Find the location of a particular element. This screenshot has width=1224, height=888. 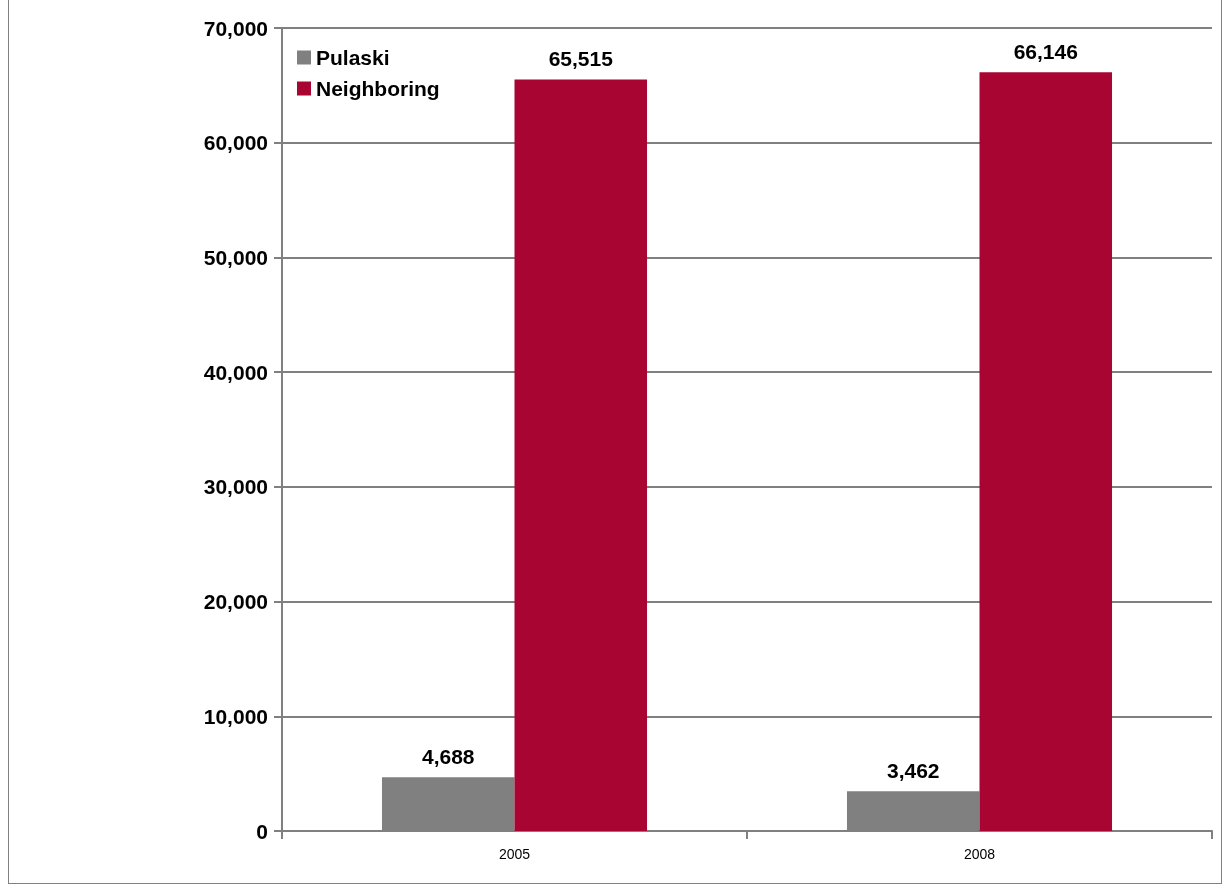

x-tick-label: 2008 is located at coordinates (979, 854).